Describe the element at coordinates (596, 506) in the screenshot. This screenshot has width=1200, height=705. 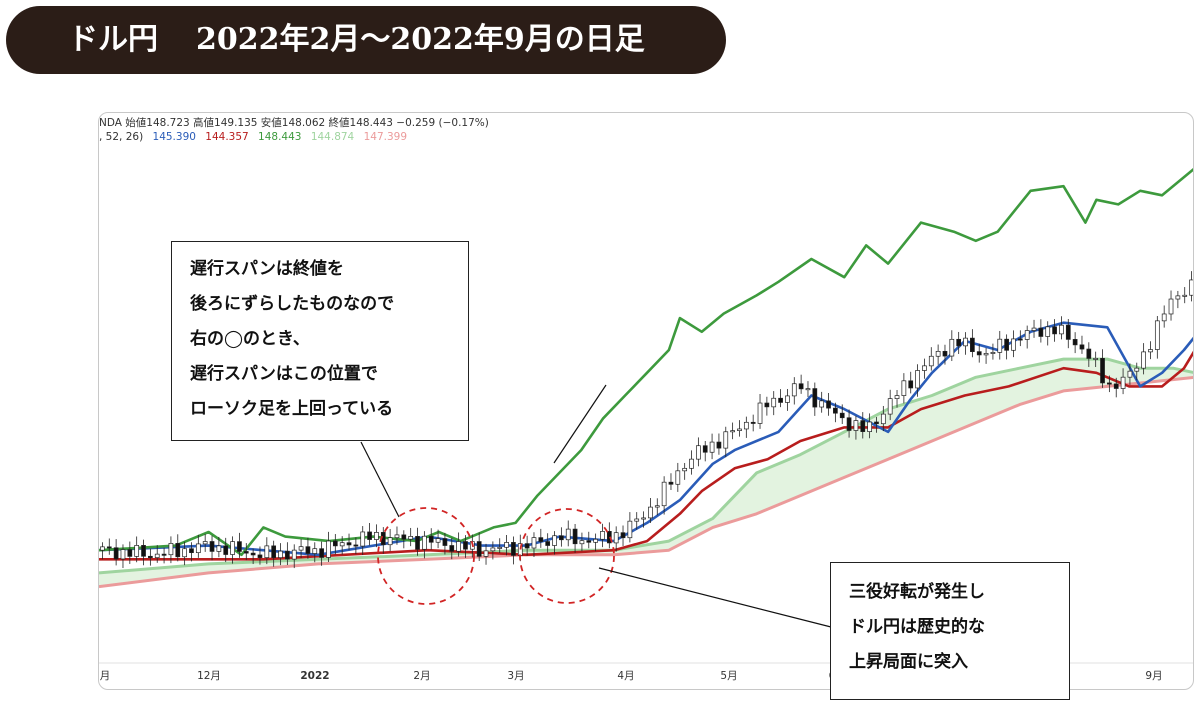
I see `annotation-layer` at that location.